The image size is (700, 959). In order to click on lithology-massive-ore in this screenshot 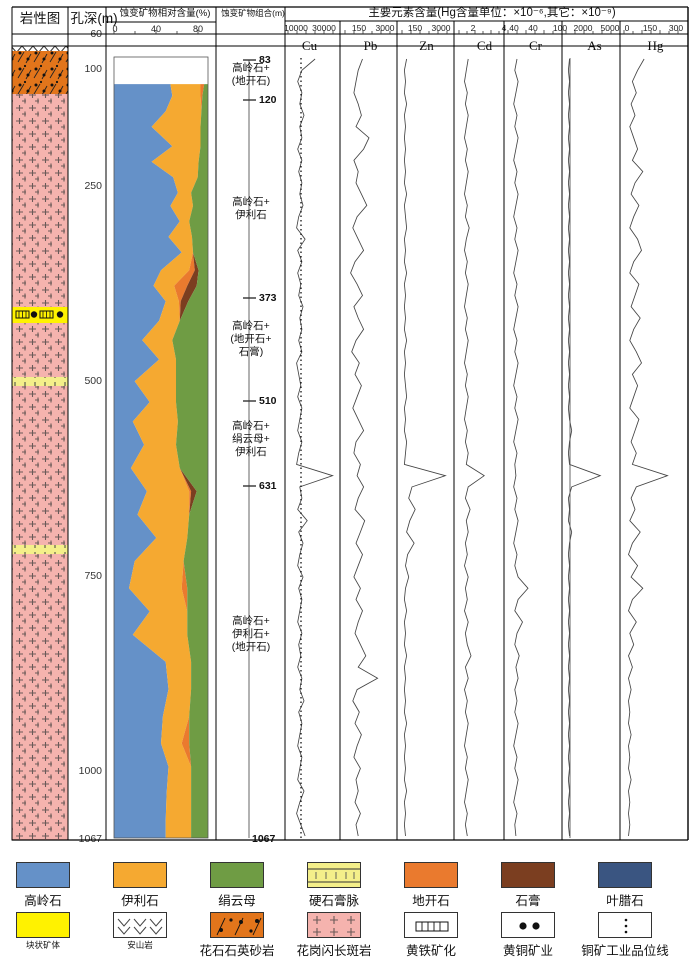, I will do `click(40, 315)`.